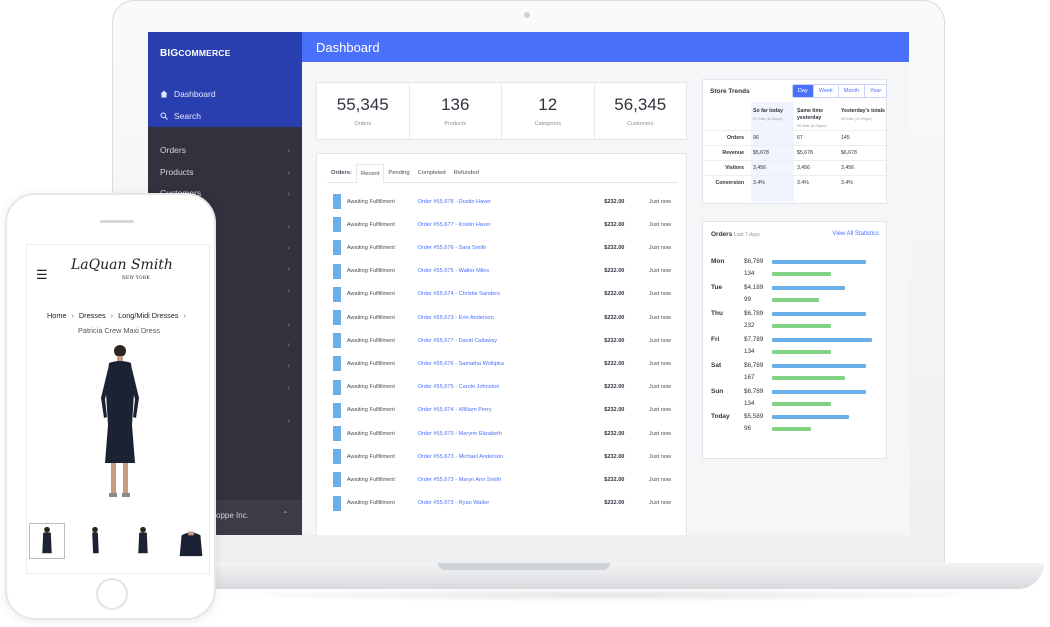 The width and height of the screenshot is (1050, 627). What do you see at coordinates (92, 315) in the screenshot?
I see `breadcrumb-dresses: Dresses` at bounding box center [92, 315].